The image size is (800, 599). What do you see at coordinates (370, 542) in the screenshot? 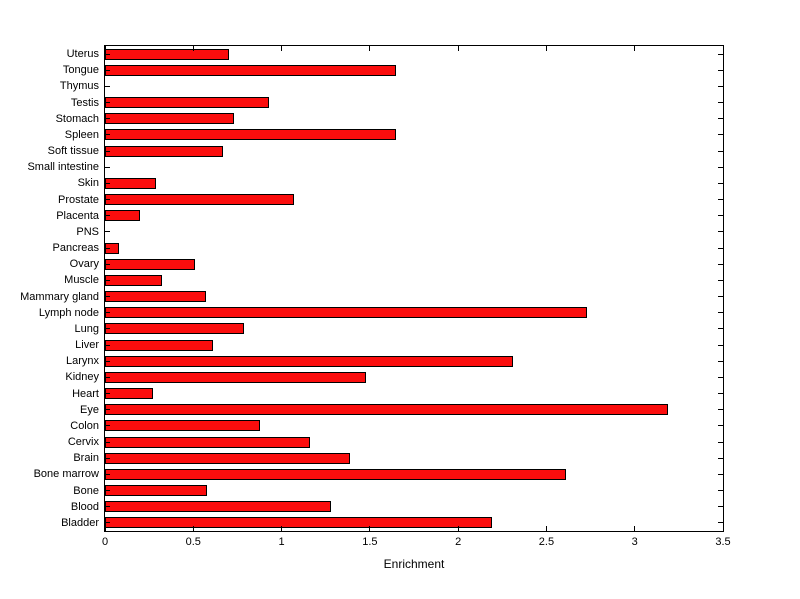
I see `x-tick-label-1.5: 1.5` at bounding box center [370, 542].